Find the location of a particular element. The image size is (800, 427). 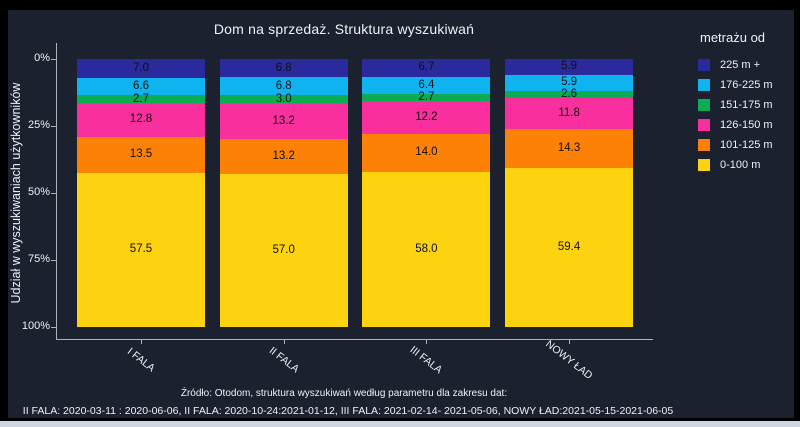

x-tick-label: II FALA is located at coordinates (283, 360).